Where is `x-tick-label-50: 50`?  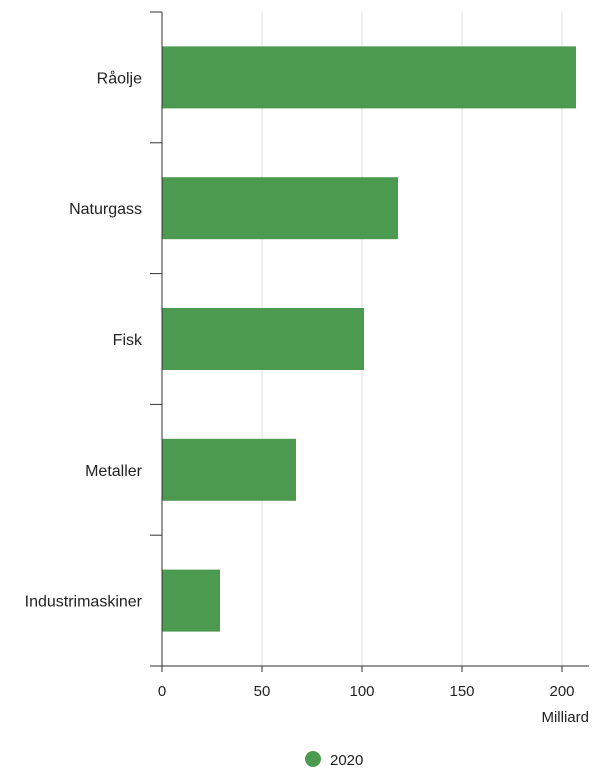
x-tick-label-50: 50 is located at coordinates (262, 691).